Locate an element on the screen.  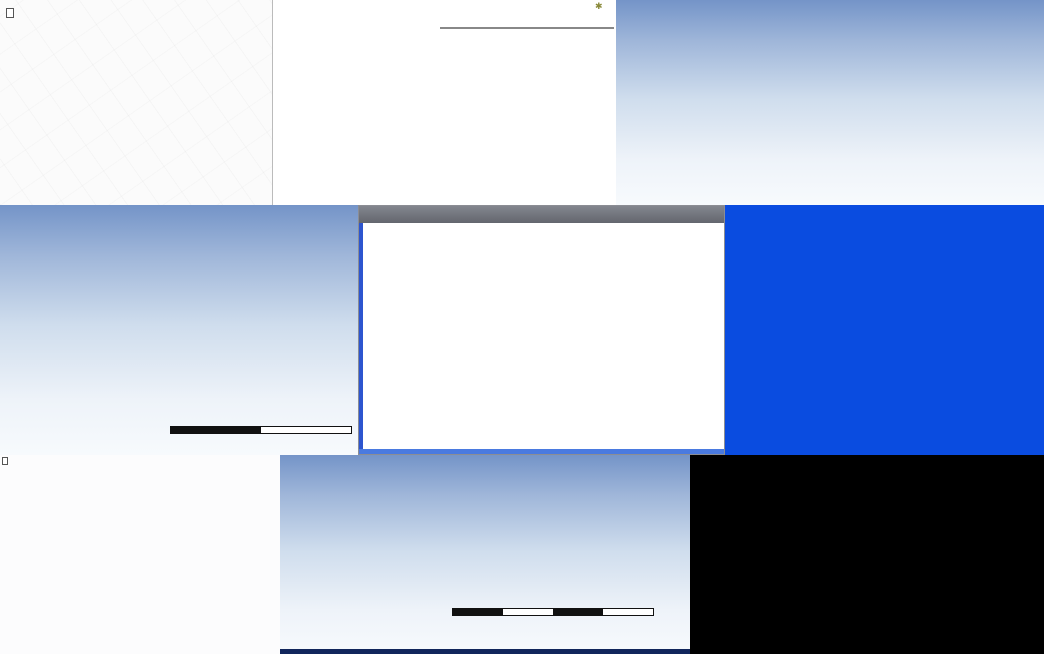
flywheel-3d-viewport is located at coordinates (830, 102).